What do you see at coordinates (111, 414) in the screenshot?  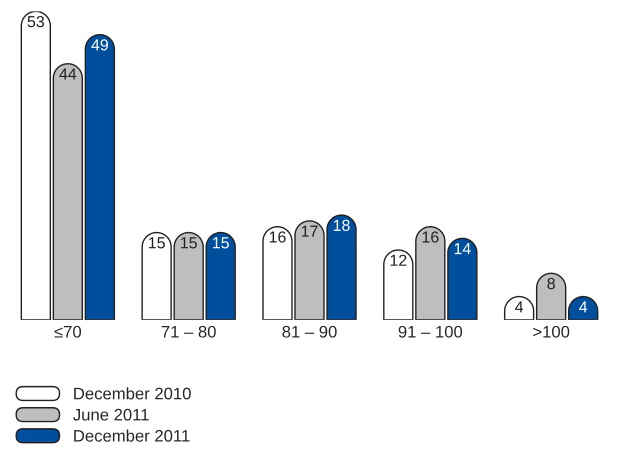 I see `legend-label: June 2011` at bounding box center [111, 414].